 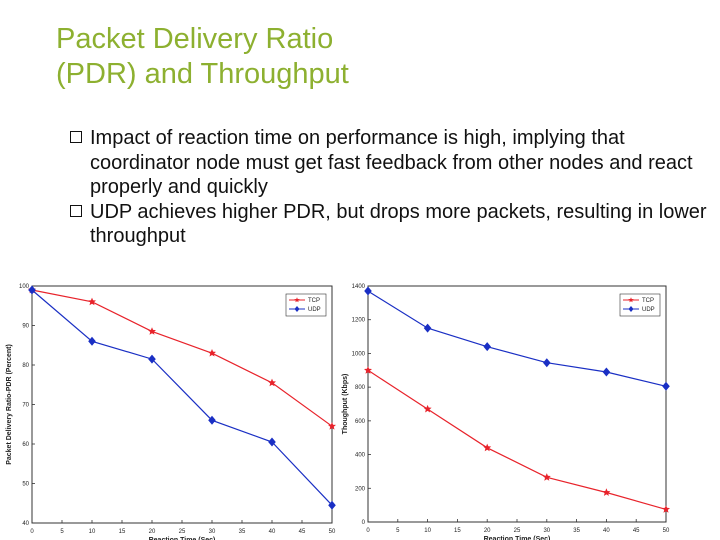 I want to click on y-tick-label: 40, so click(x=25, y=524).